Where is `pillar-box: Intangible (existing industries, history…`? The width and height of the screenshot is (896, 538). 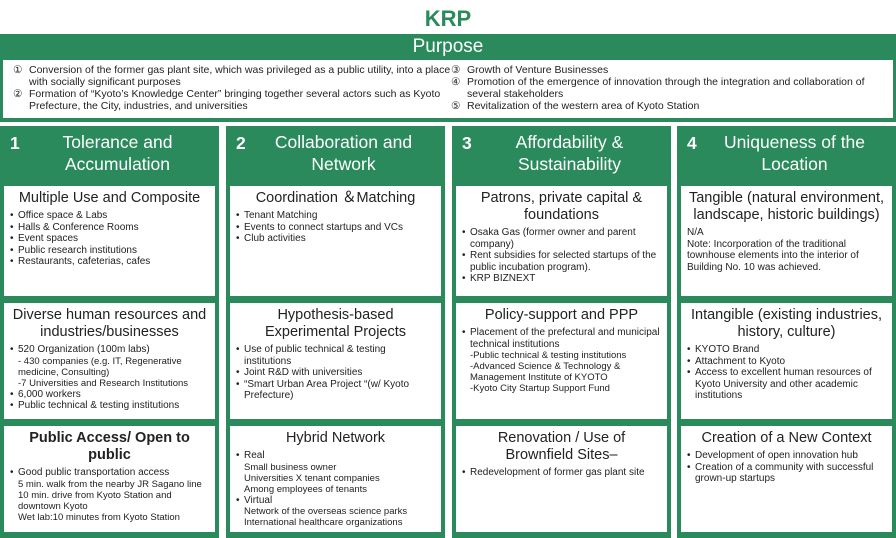 pillar-box: Intangible (existing industries, history… is located at coordinates (786, 361).